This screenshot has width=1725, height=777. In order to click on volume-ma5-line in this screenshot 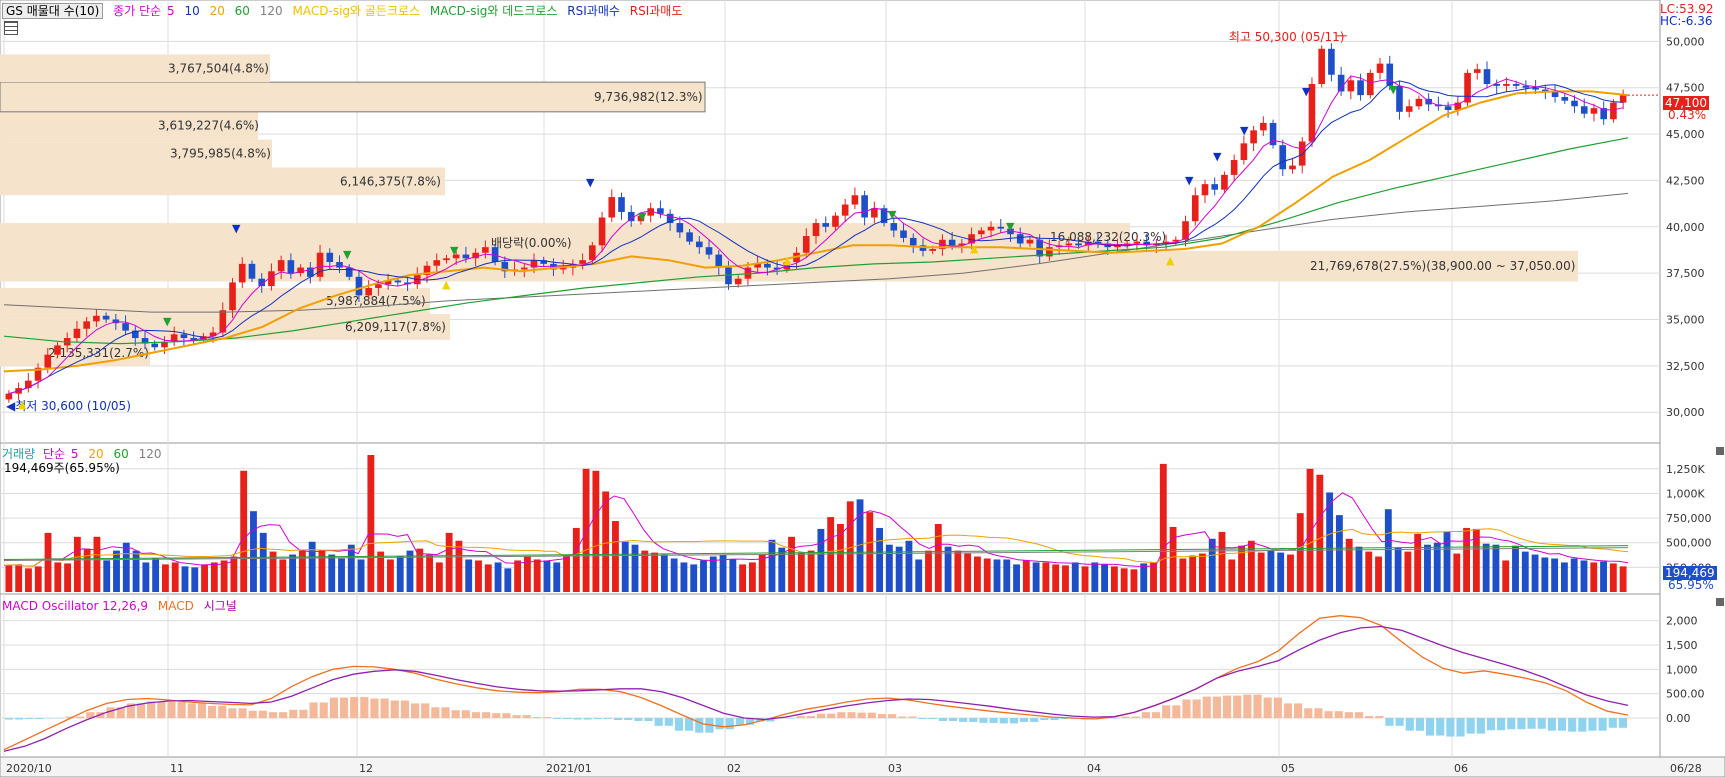, I will do `click(816, 529)`.